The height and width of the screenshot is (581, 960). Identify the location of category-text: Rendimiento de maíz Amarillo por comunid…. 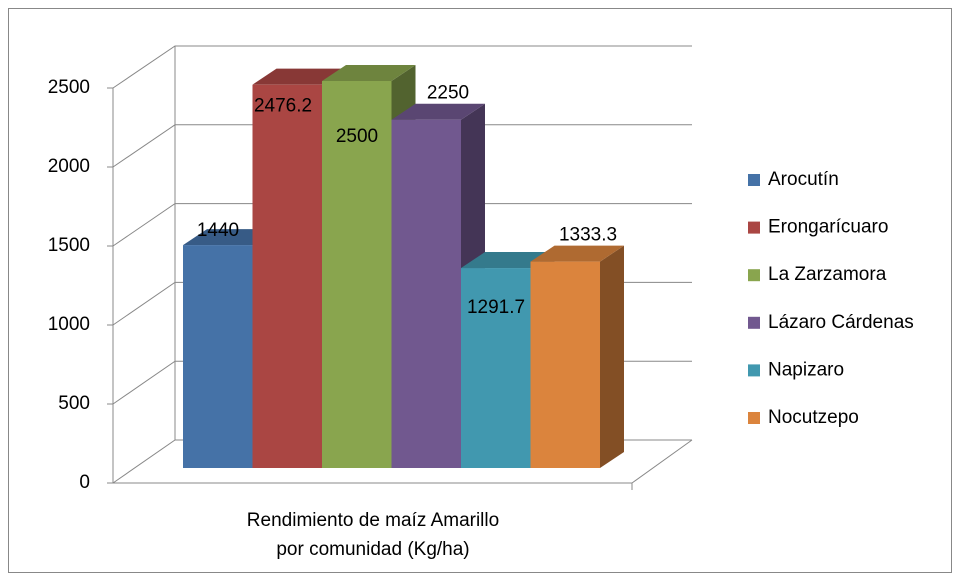
(373, 535).